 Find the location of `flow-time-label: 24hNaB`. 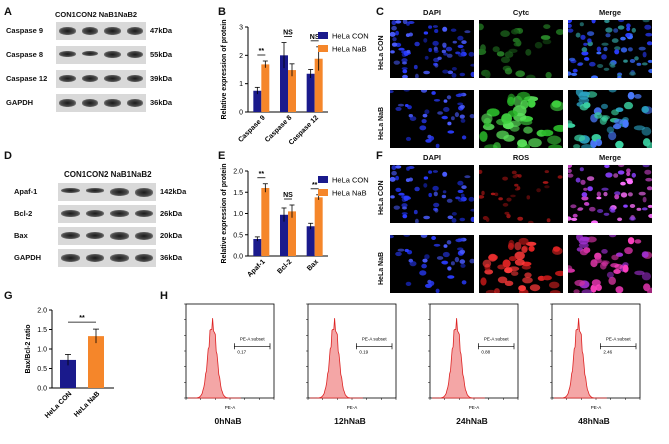

flow-time-label: 24hNaB is located at coordinates (472, 421).